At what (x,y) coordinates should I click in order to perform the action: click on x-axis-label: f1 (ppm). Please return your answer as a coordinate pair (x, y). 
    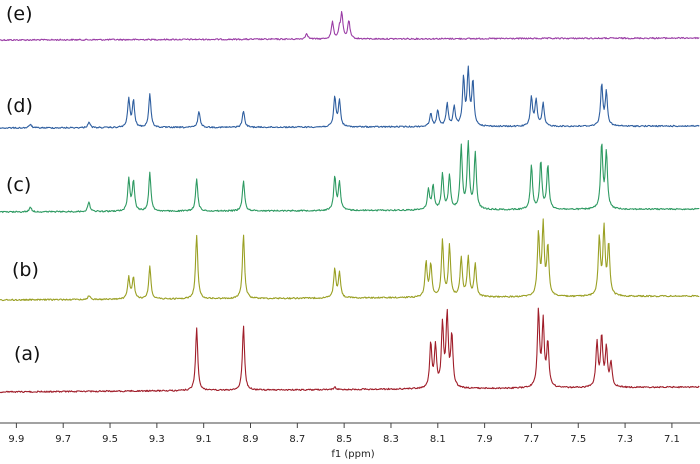
    Looking at the image, I should click on (352, 454).